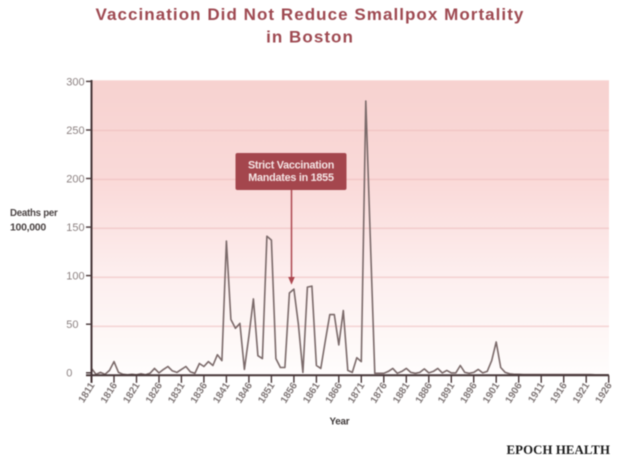  What do you see at coordinates (109, 392) in the screenshot?
I see `svg-text: 1816` at bounding box center [109, 392].